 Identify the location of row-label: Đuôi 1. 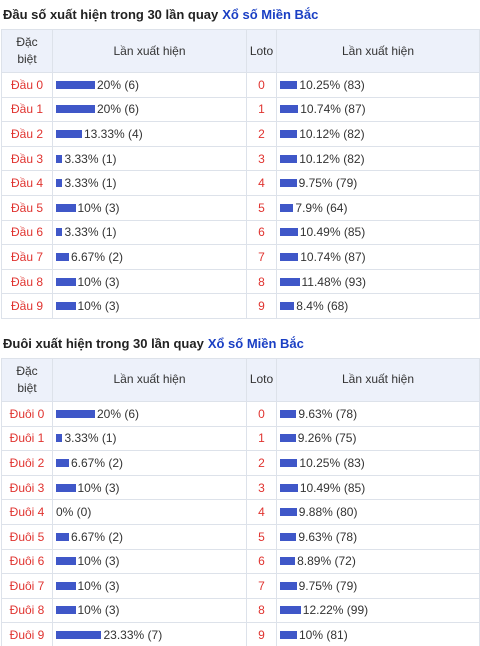
(27, 438).